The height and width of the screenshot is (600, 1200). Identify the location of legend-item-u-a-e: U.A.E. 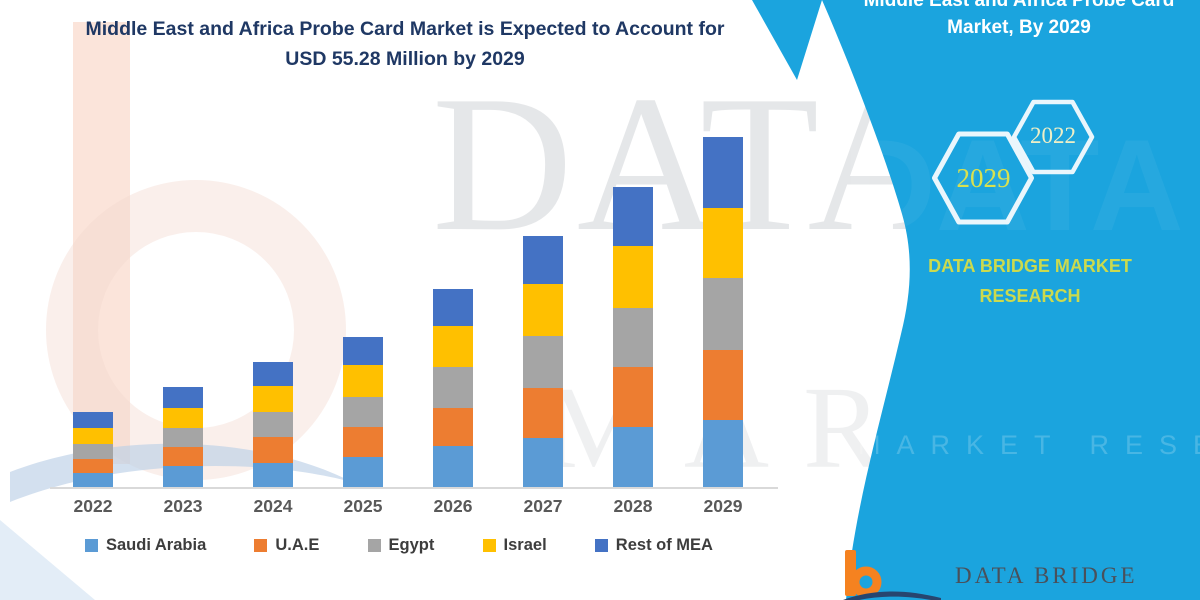
(286, 545).